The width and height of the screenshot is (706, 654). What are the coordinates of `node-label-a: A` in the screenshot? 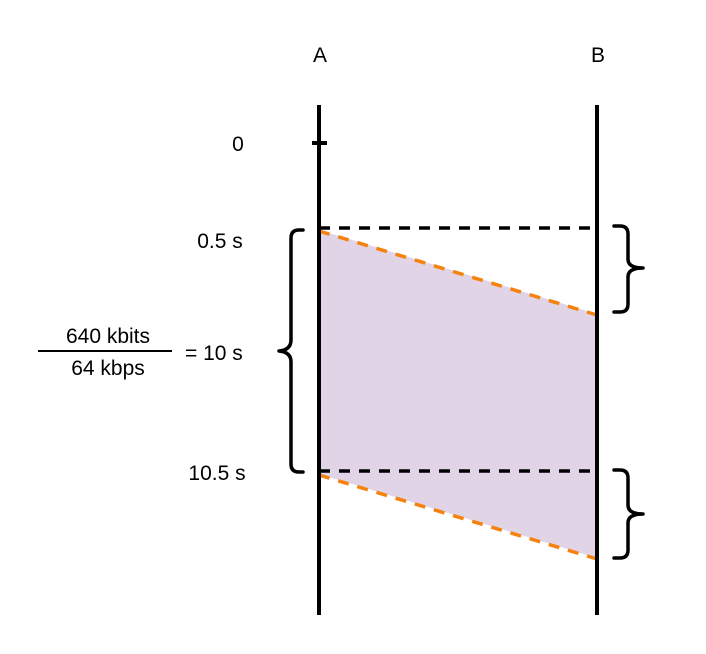 It's located at (320, 55).